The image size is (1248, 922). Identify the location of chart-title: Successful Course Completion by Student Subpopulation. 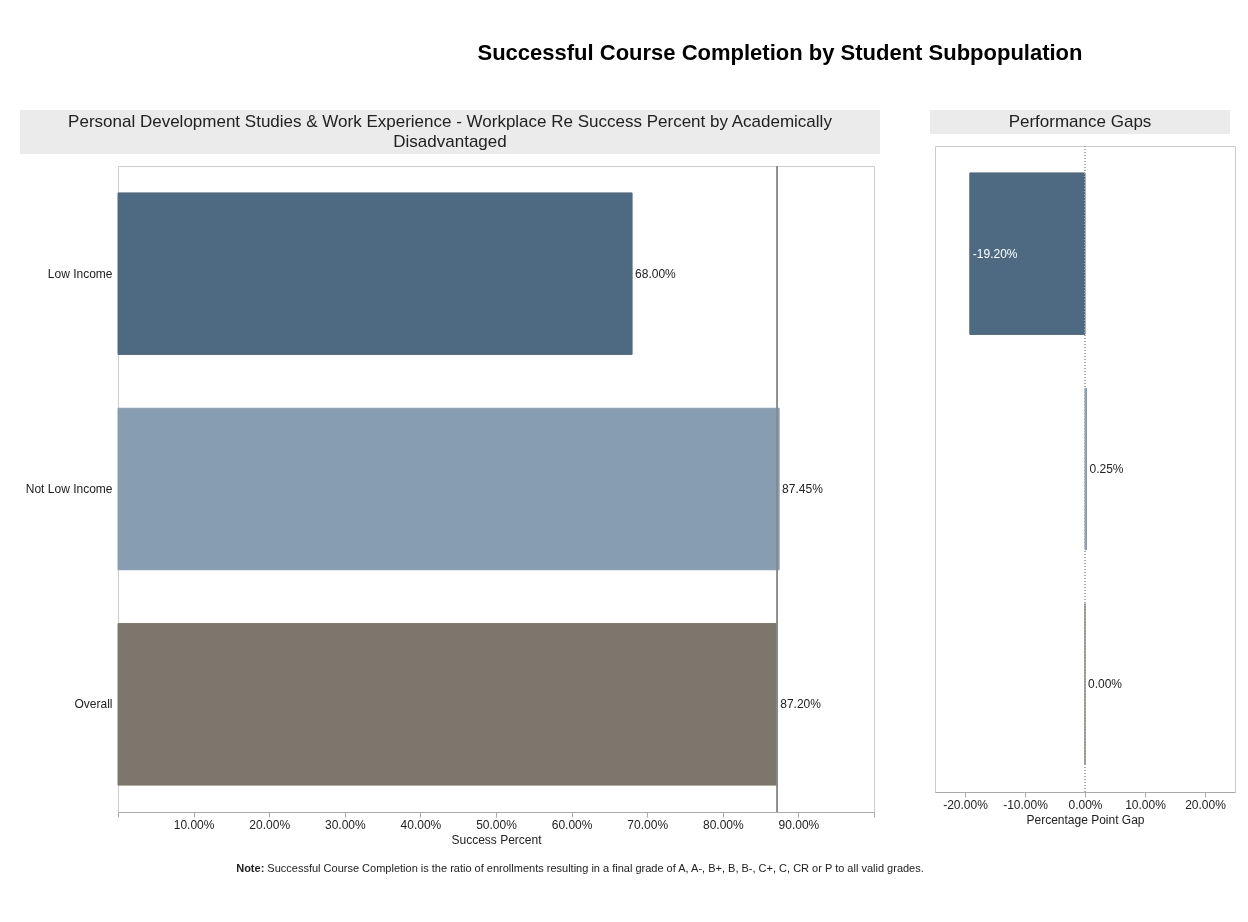
(780, 53).